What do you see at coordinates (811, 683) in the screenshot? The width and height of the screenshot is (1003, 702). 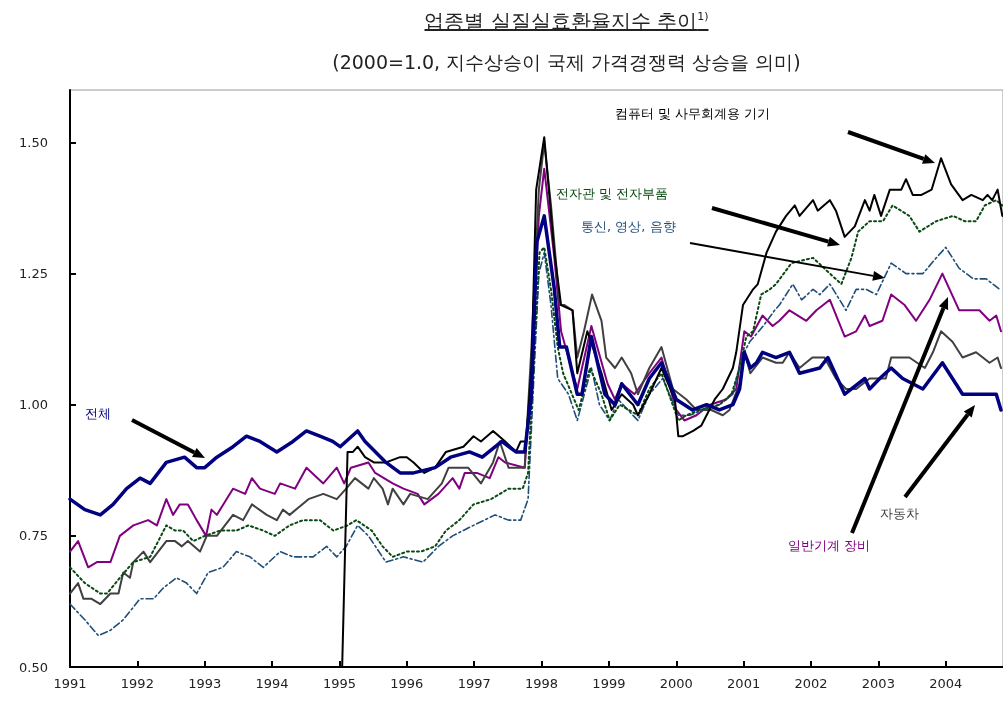 I see `x-tick-label: 2002` at bounding box center [811, 683].